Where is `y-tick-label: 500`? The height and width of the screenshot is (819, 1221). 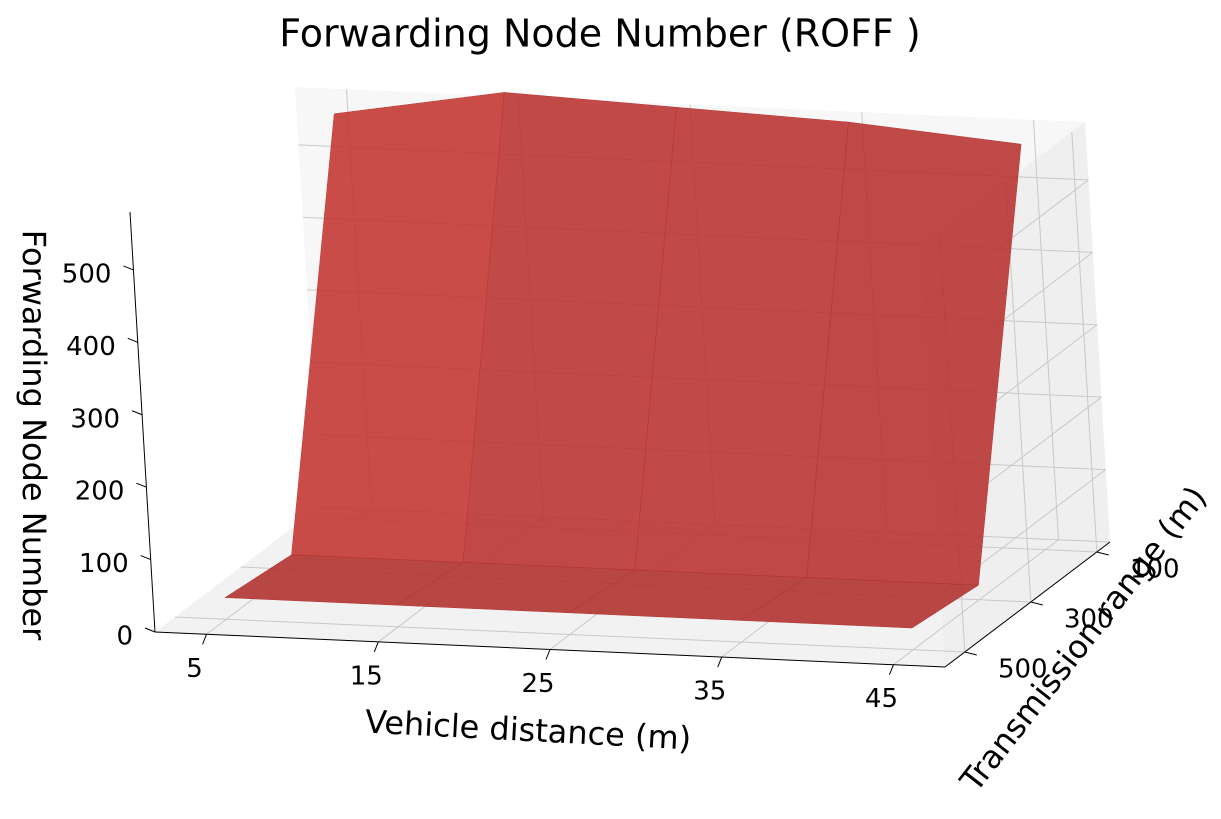 y-tick-label: 500 is located at coordinates (1023, 670).